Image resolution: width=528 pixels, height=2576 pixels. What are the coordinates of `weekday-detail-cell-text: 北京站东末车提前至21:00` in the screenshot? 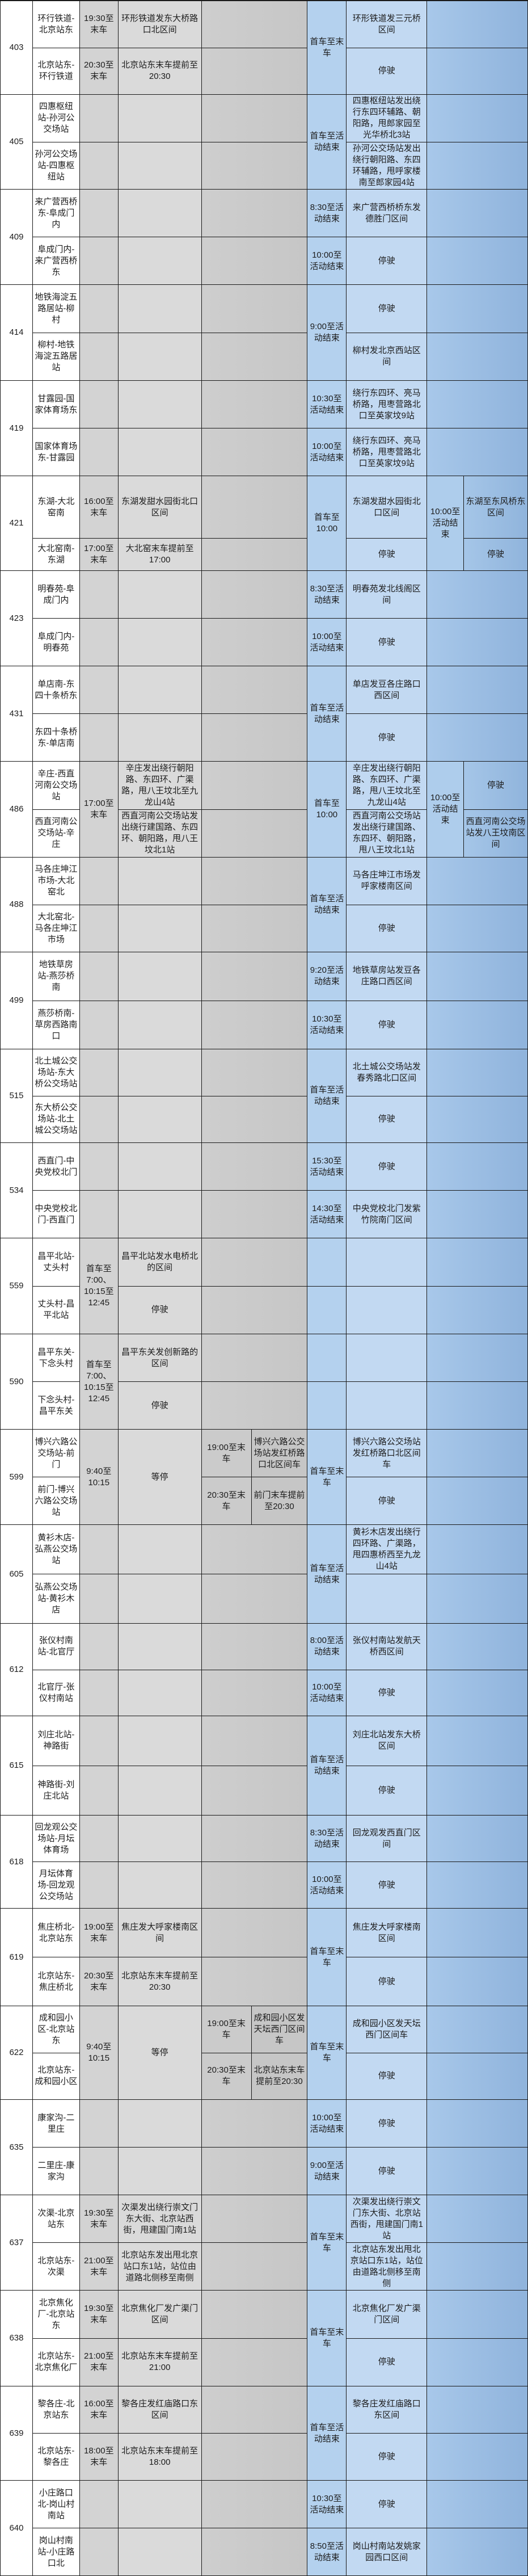 It's located at (159, 2362).